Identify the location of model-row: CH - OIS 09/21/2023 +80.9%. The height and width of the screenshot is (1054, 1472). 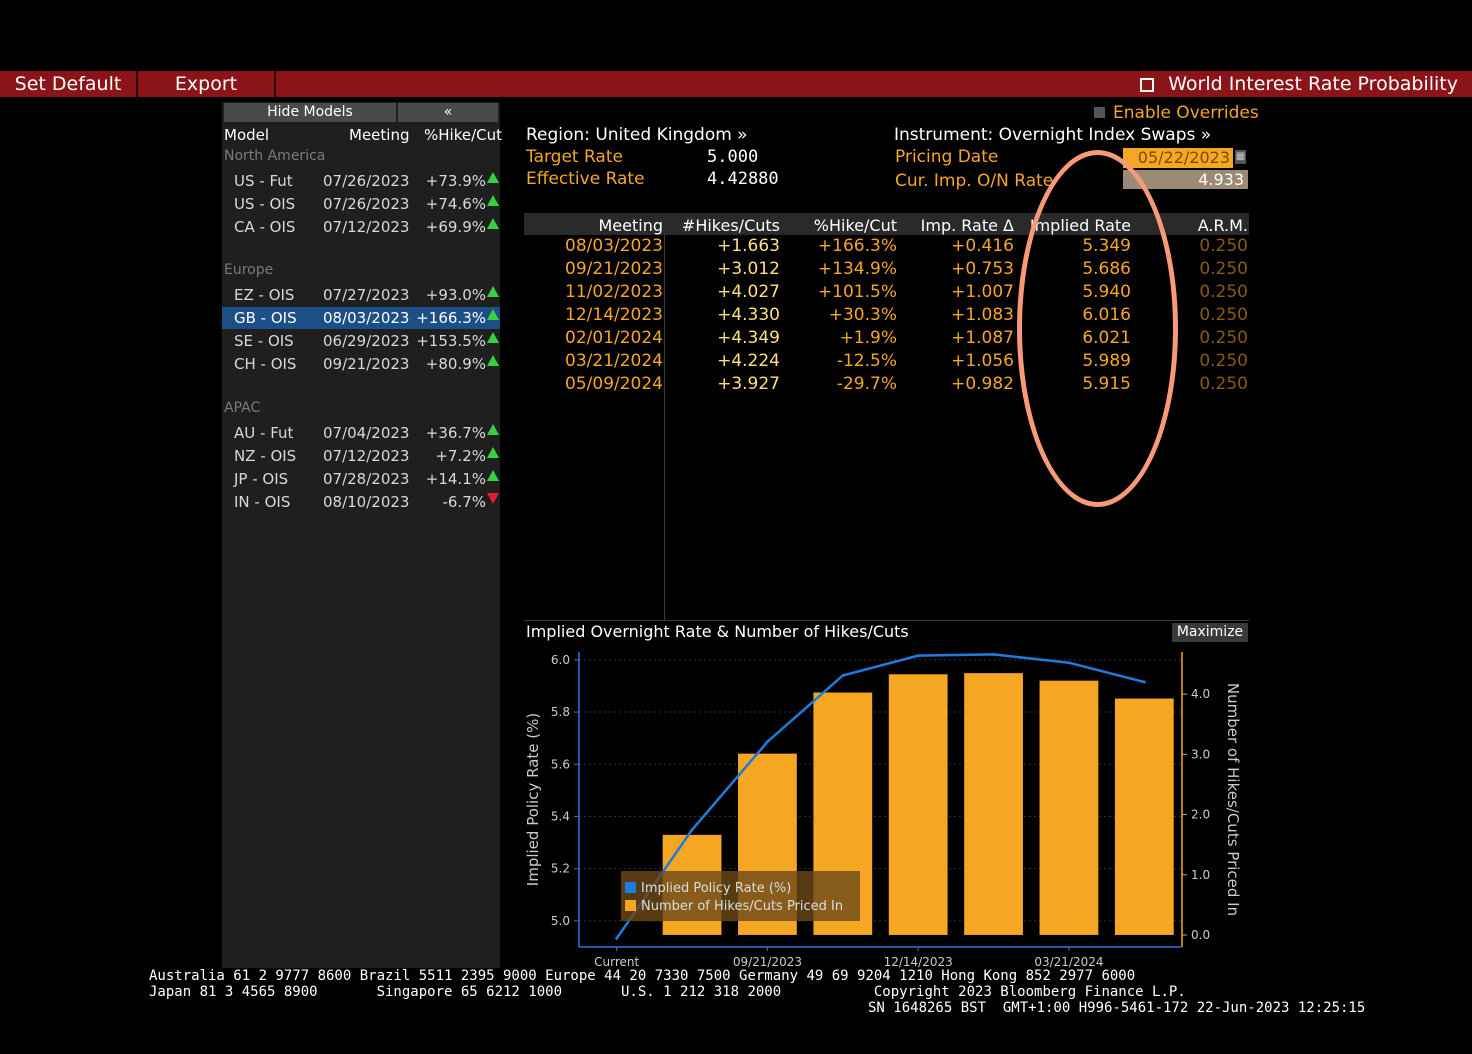
(361, 364).